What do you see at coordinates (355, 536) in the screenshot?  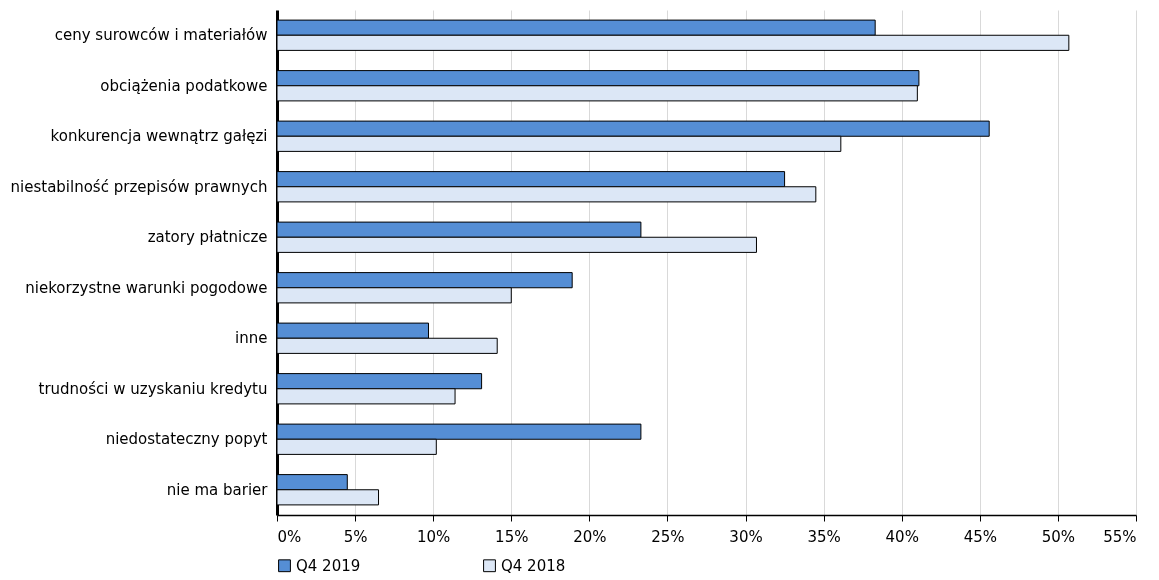 I see `x-tick-label: 5%` at bounding box center [355, 536].